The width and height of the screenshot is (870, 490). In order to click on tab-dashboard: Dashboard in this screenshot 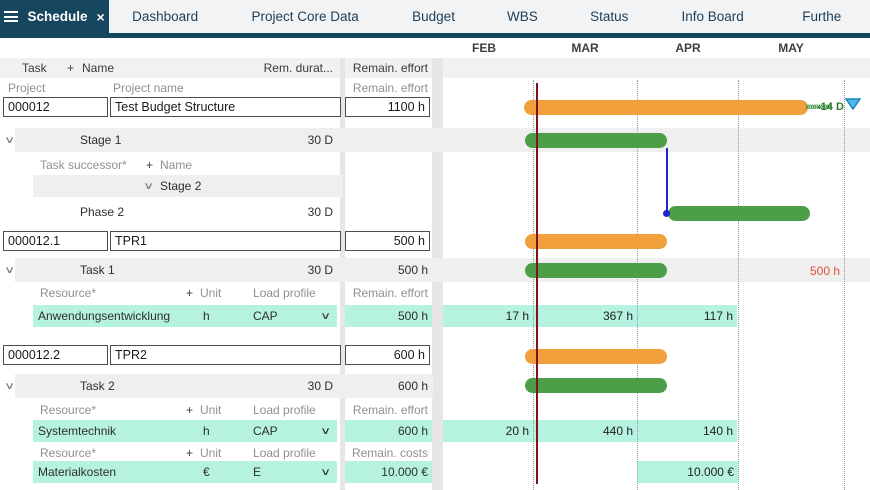, I will do `click(165, 16)`.